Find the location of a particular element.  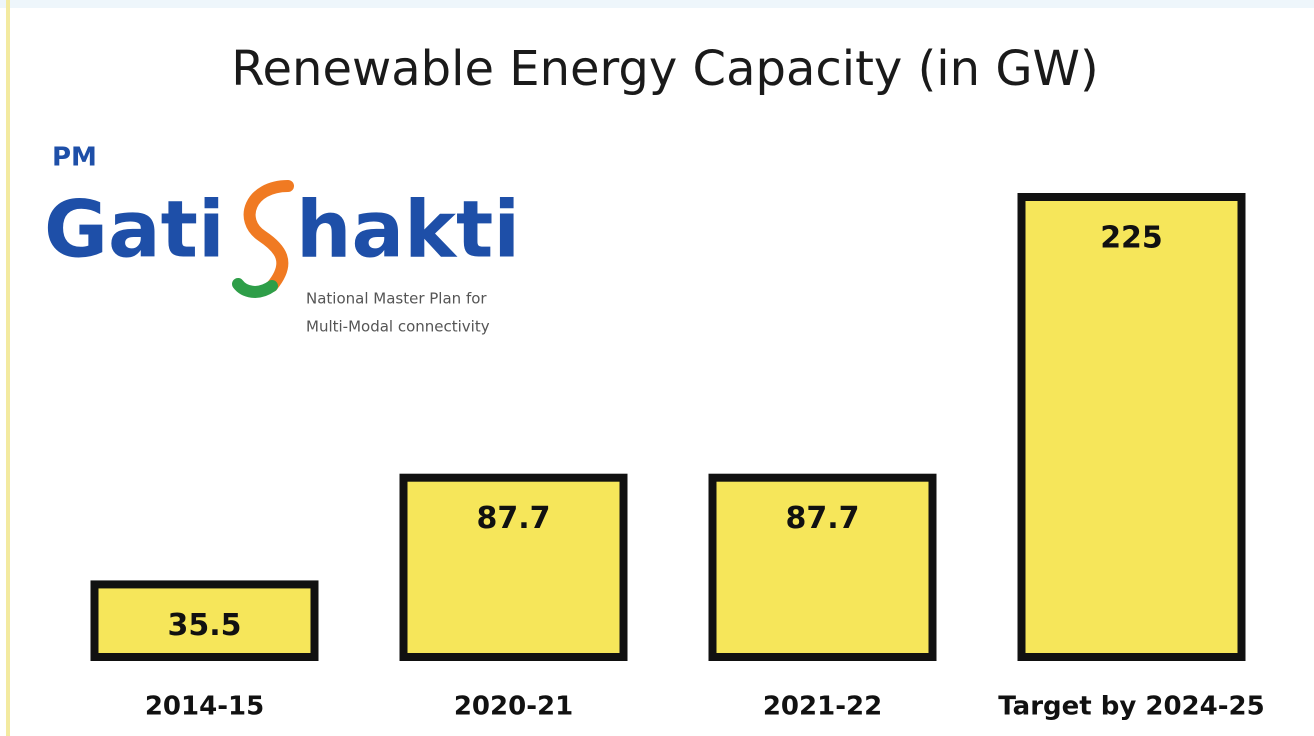

logo-tagline: Multi-Modal connectivity is located at coordinates (398, 327).